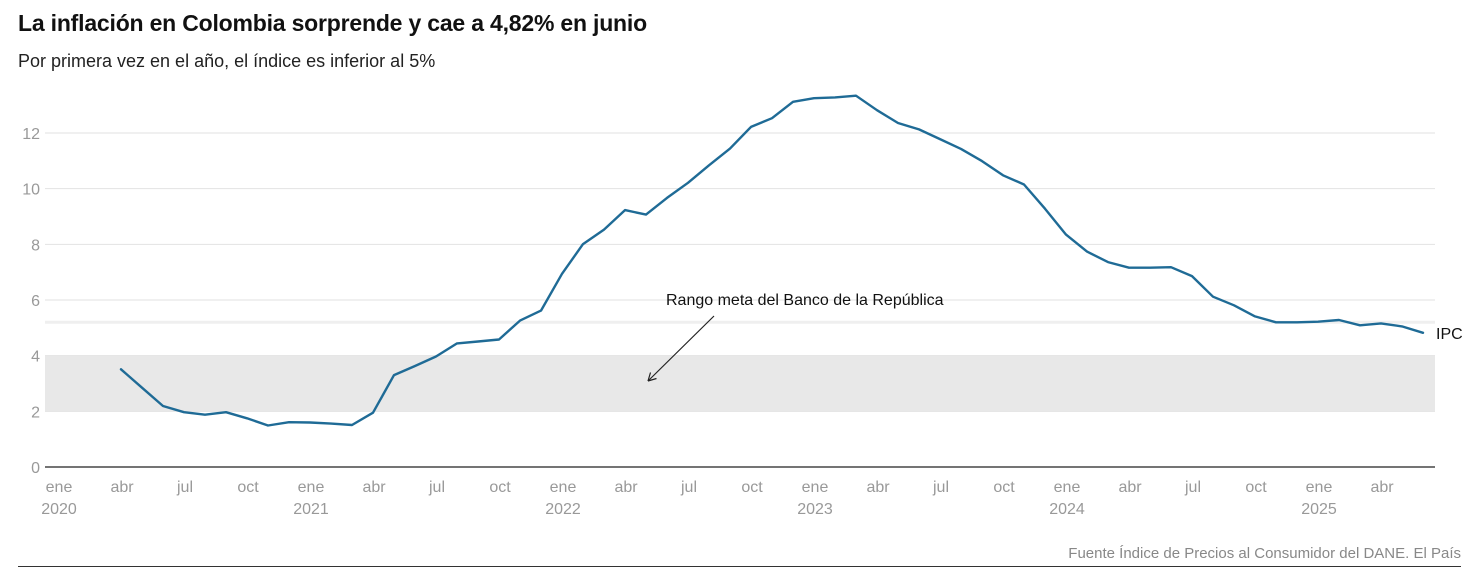  I want to click on y-tick-label: 0, so click(35, 468).